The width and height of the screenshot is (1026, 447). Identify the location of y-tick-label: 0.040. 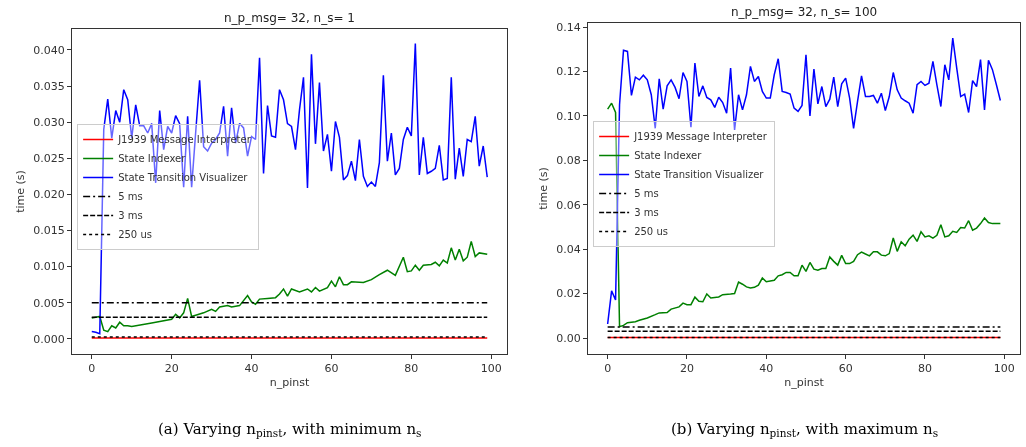
(49, 50).